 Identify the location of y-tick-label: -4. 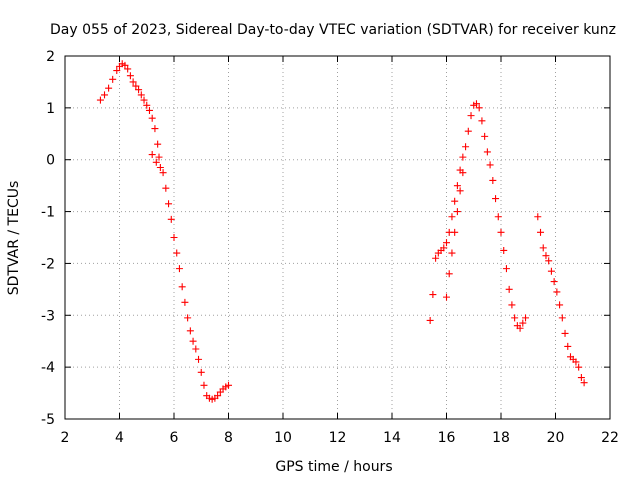
(48, 368).